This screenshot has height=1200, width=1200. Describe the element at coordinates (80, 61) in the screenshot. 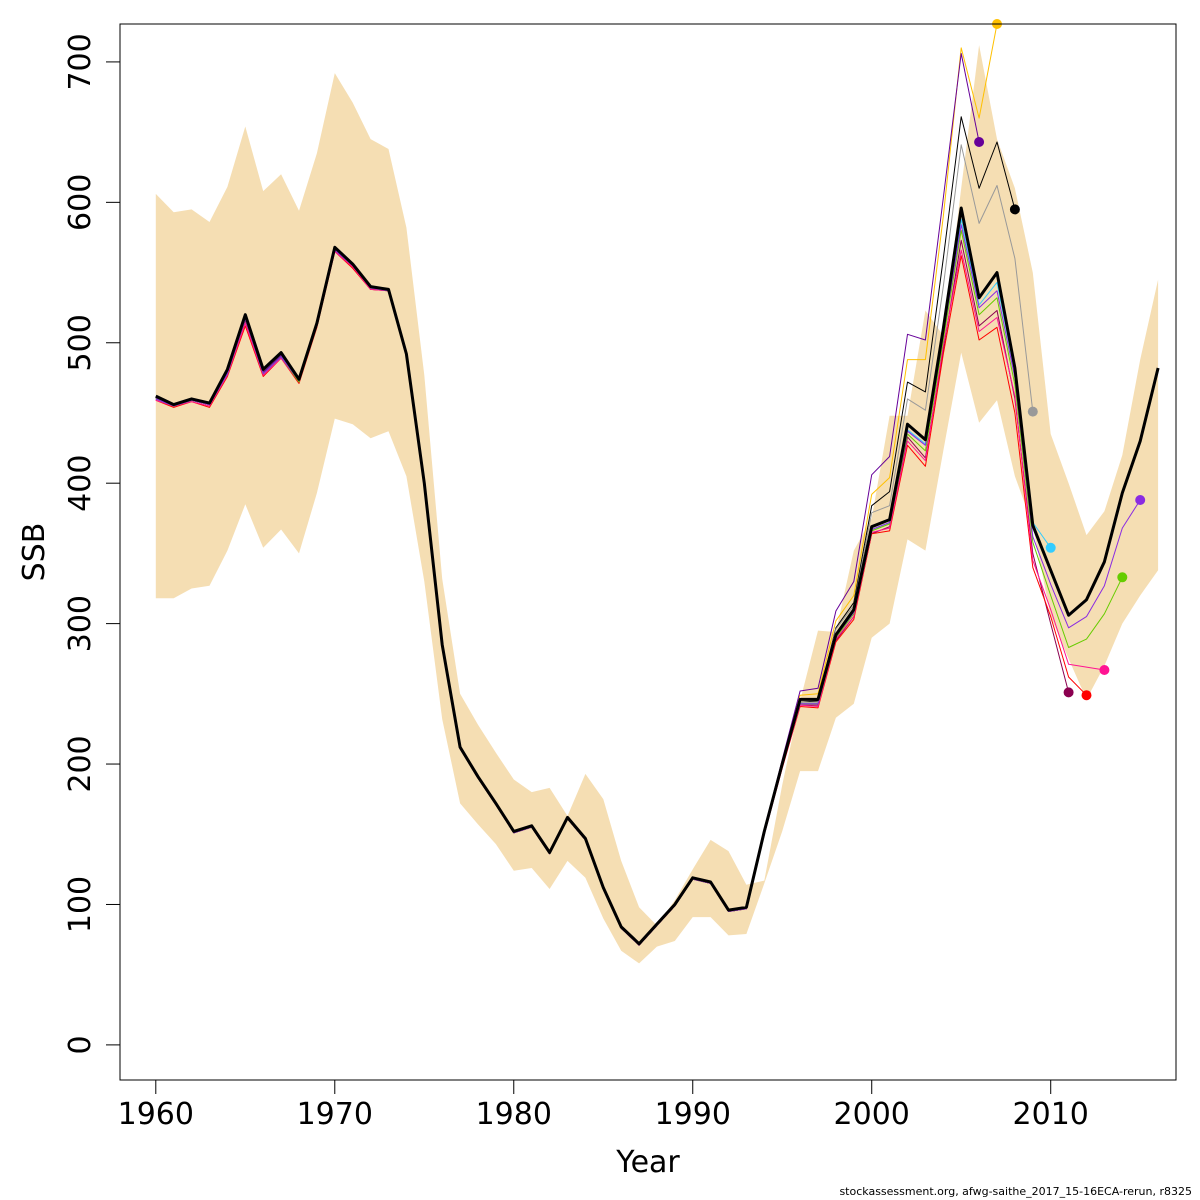

I see `y-tick-label: 700` at that location.